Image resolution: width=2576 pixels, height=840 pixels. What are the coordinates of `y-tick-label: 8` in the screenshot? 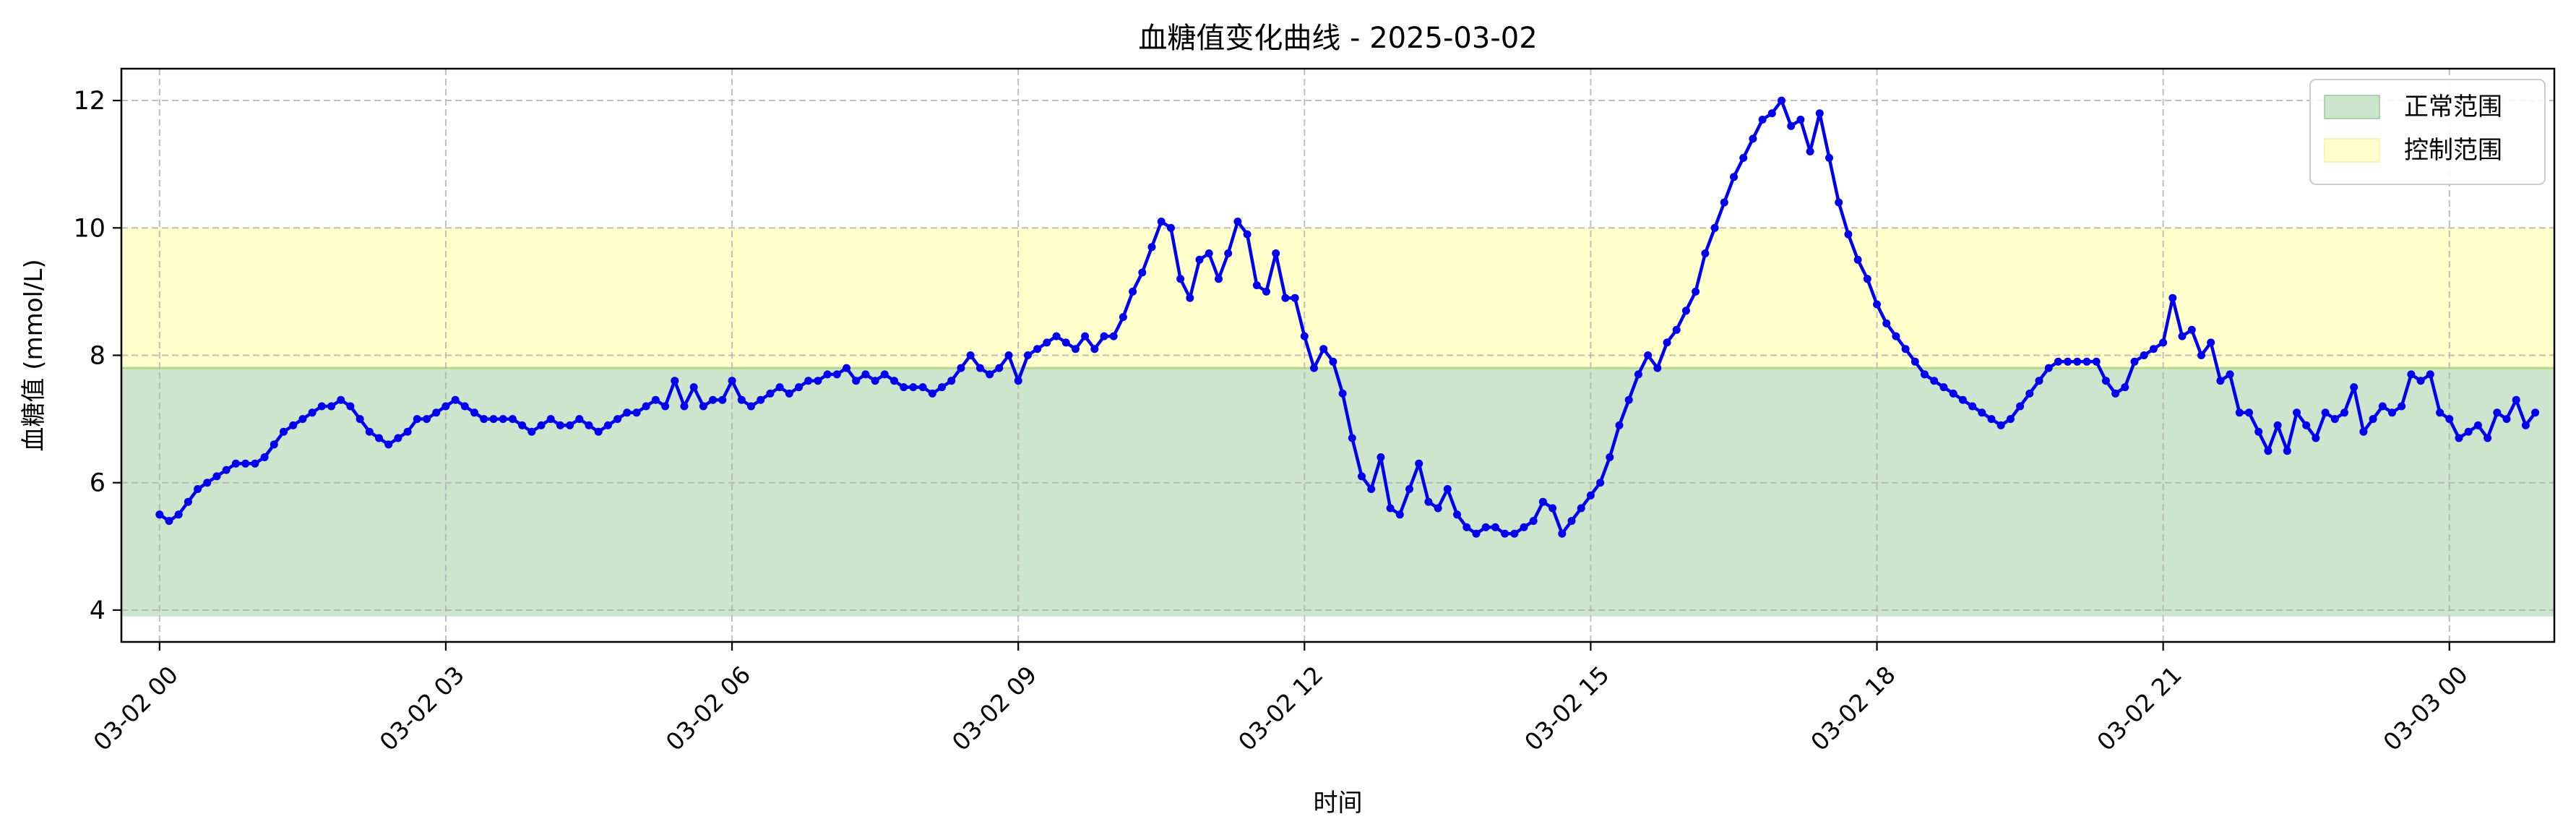 It's located at (97, 356).